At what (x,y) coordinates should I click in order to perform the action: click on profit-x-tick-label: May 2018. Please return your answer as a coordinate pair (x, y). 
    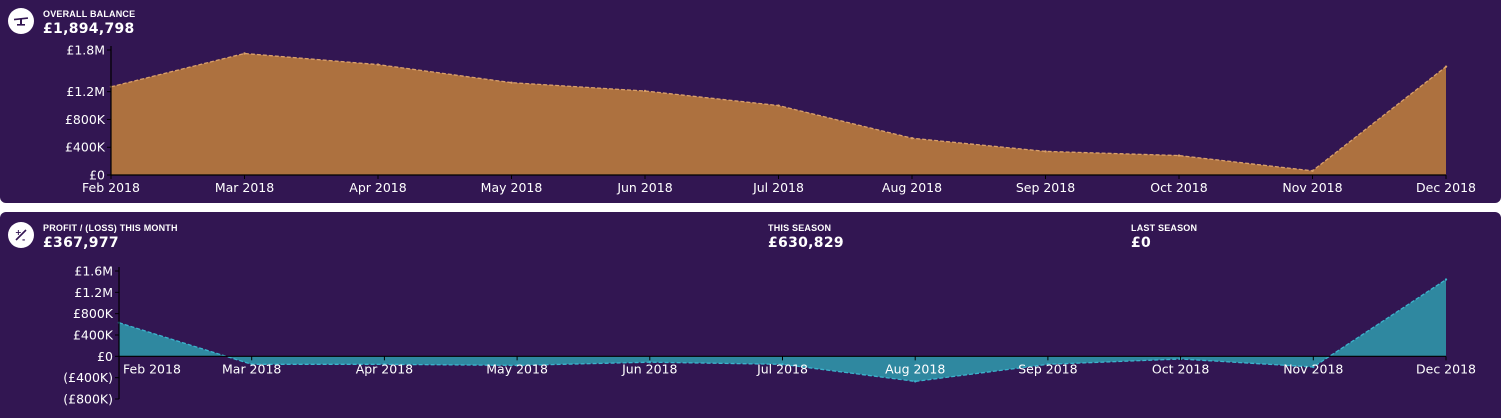
    Looking at the image, I should click on (517, 368).